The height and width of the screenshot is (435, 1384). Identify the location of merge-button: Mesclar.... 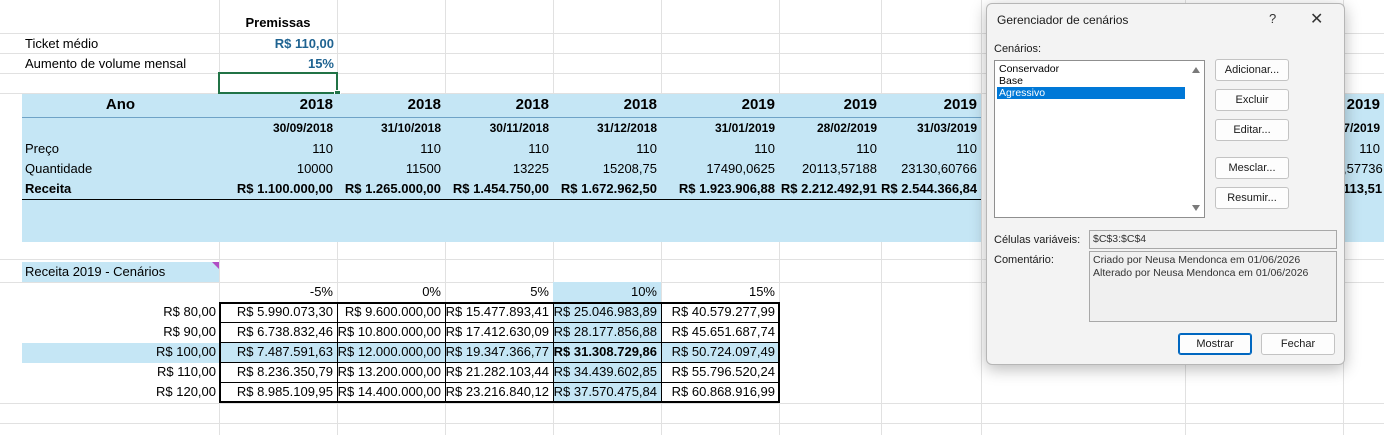
(1252, 168).